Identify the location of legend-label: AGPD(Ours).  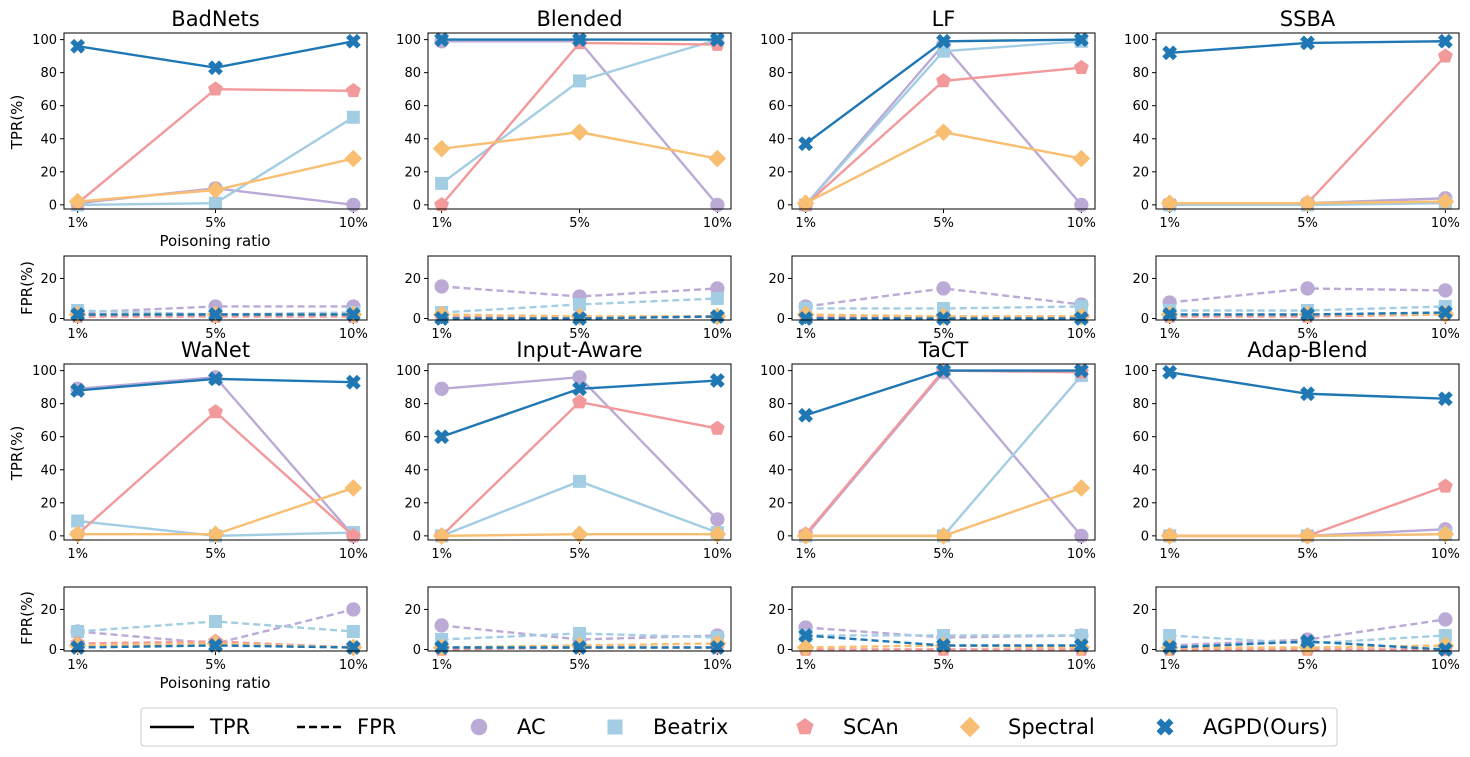
(1265, 727).